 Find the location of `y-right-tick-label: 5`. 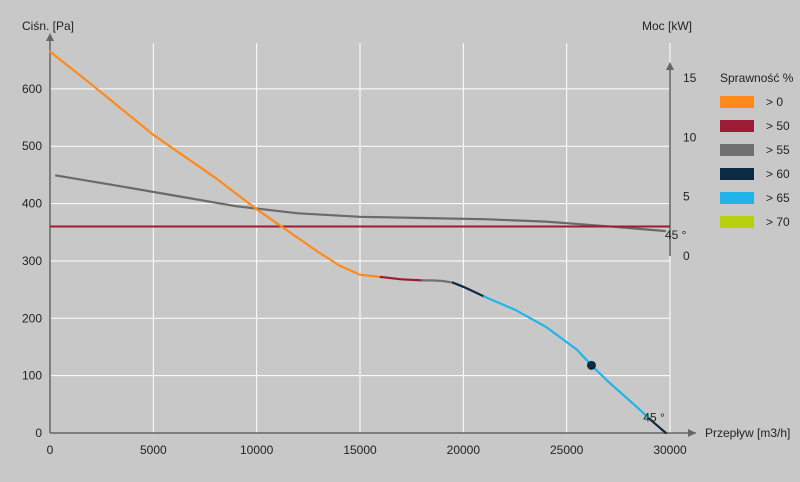

y-right-tick-label: 5 is located at coordinates (686, 197).